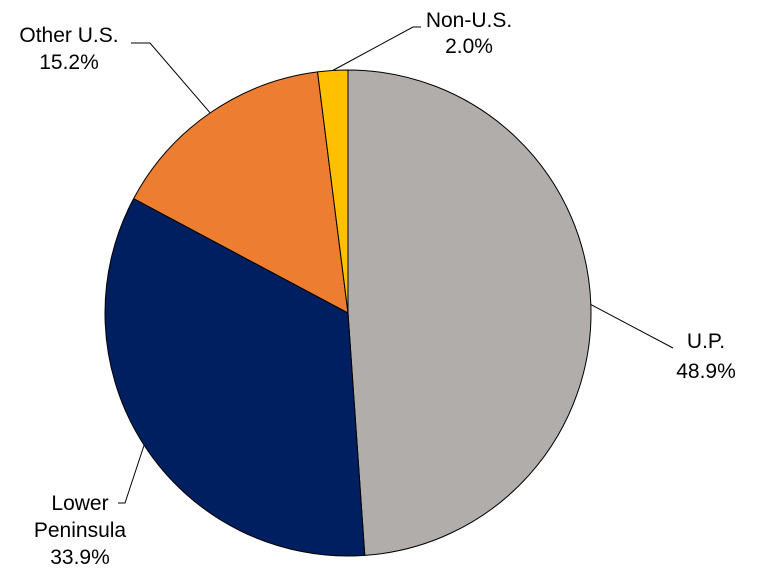  I want to click on data-label-percent-other-u-s: 15.2%, so click(69, 62).